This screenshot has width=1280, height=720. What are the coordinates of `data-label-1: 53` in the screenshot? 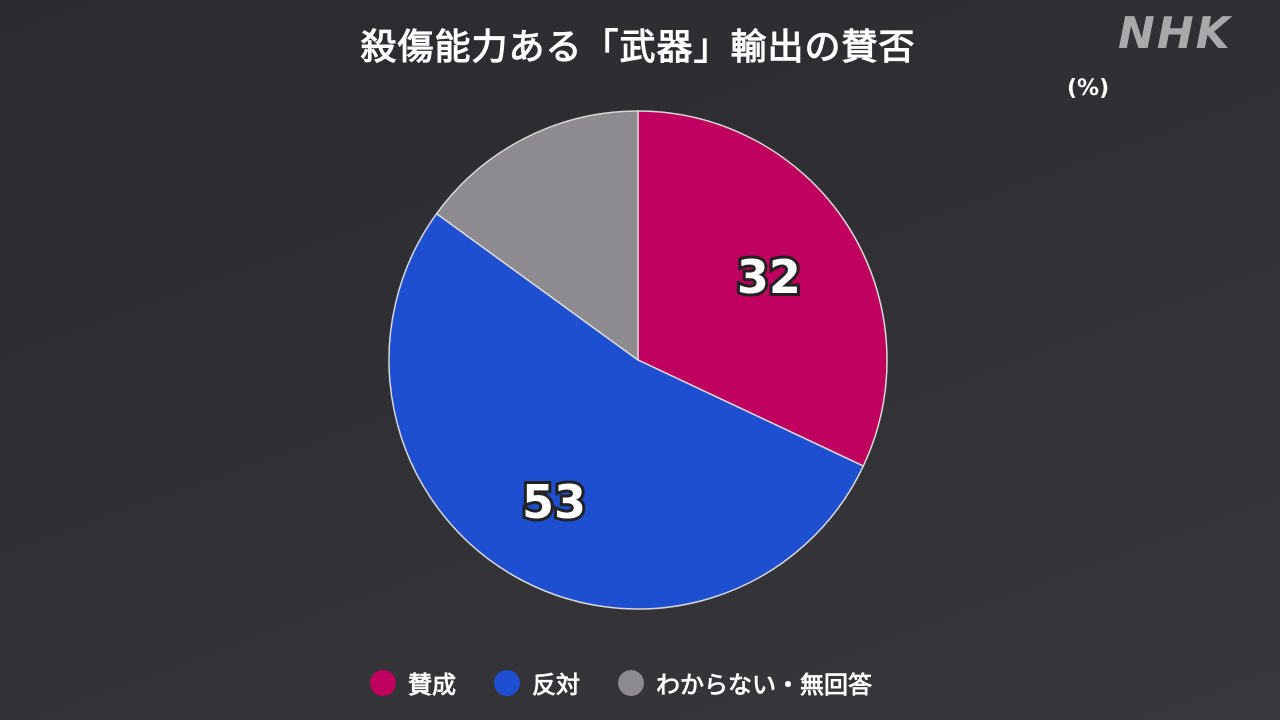 It's located at (554, 502).